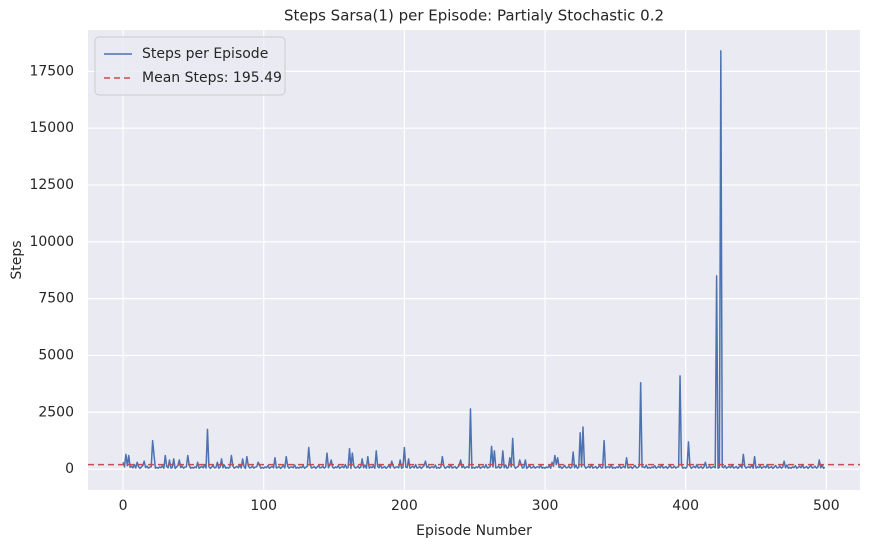  I want to click on x-tick-label: 100, so click(263, 506).